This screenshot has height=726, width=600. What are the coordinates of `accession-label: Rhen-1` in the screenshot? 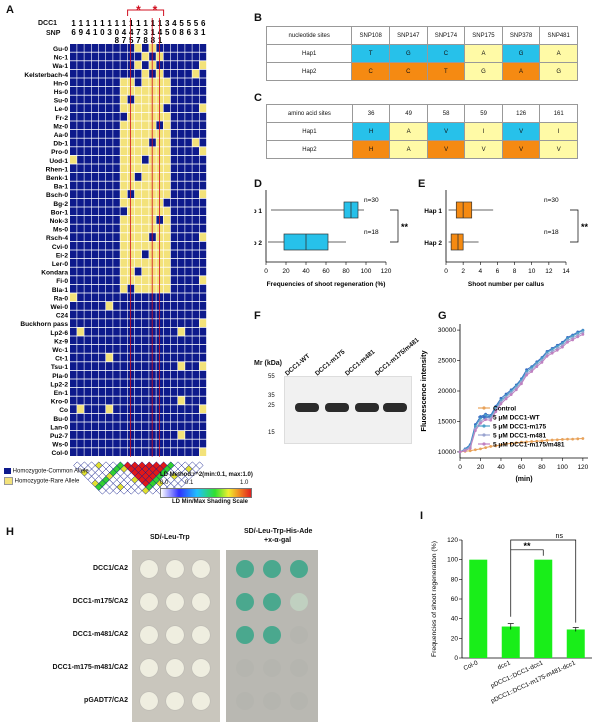 It's located at (57, 169).